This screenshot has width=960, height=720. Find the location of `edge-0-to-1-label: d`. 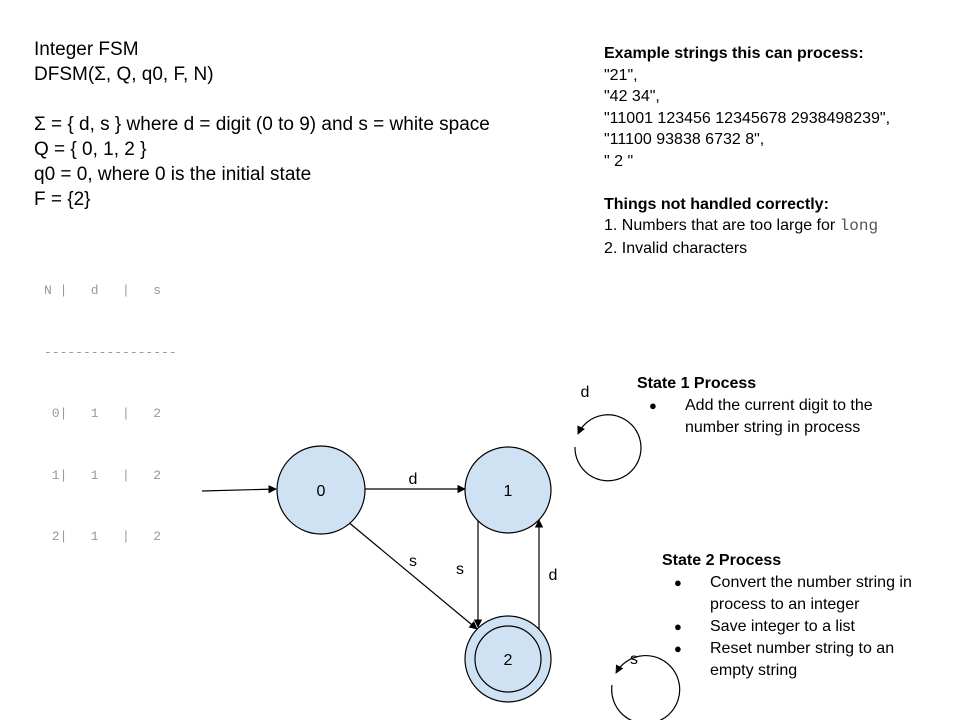

edge-0-to-1-label: d is located at coordinates (413, 479).